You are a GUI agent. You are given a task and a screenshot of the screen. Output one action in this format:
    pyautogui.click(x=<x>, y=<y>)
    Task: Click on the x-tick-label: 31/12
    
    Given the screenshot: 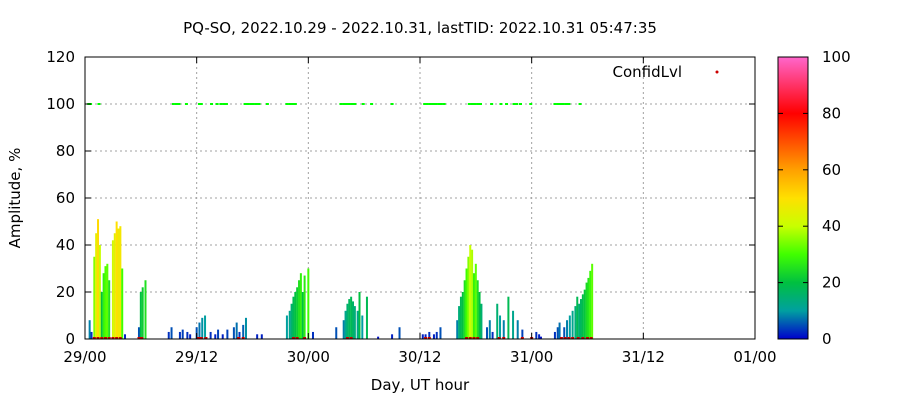 What is the action you would take?
    pyautogui.click(x=643, y=357)
    